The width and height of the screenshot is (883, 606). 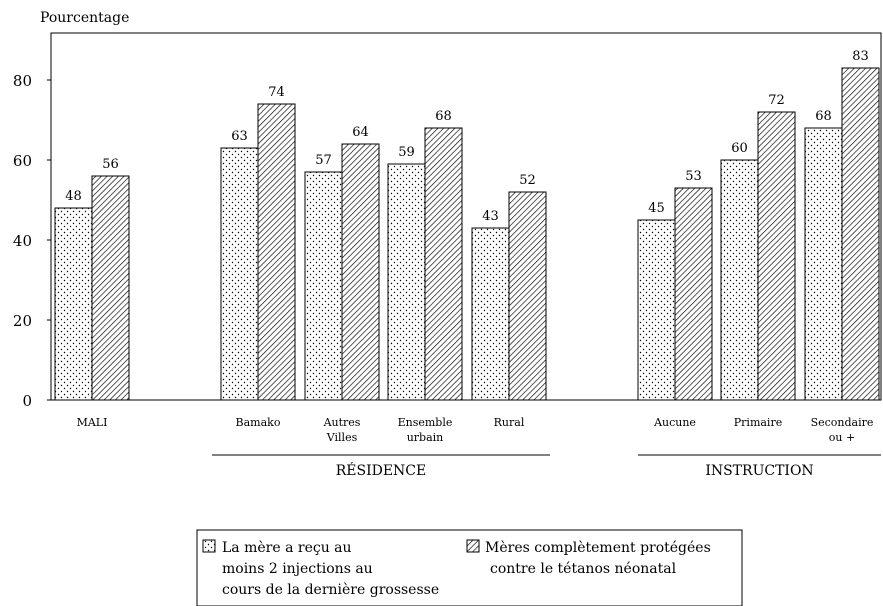 What do you see at coordinates (297, 569) in the screenshot?
I see `legend-label-dots-2: moins 2 injections au` at bounding box center [297, 569].